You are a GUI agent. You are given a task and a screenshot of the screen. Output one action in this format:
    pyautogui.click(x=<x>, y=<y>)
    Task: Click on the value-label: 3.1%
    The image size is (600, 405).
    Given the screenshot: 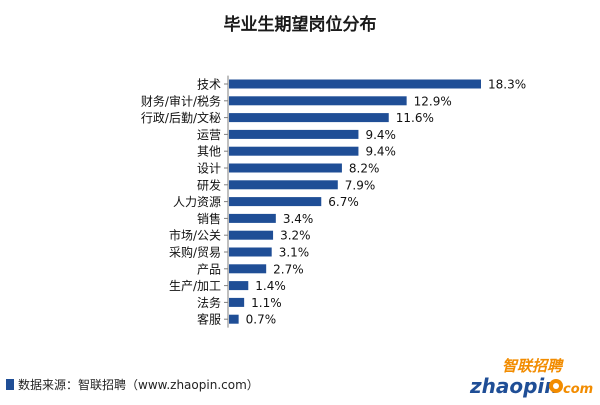 What is the action you would take?
    pyautogui.click(x=294, y=253)
    